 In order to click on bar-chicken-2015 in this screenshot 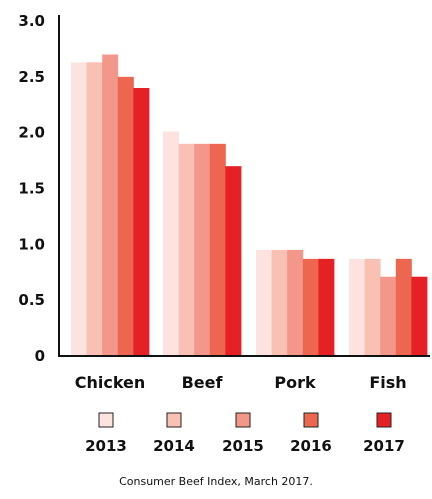, I will do `click(110, 205)`.